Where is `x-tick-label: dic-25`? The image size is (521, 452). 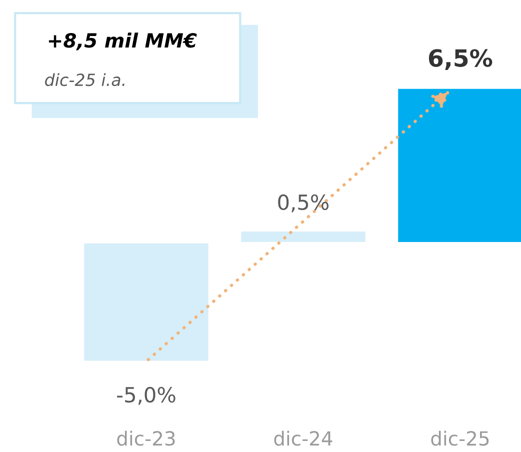
x-tick-label: dic-25 is located at coordinates (460, 438).